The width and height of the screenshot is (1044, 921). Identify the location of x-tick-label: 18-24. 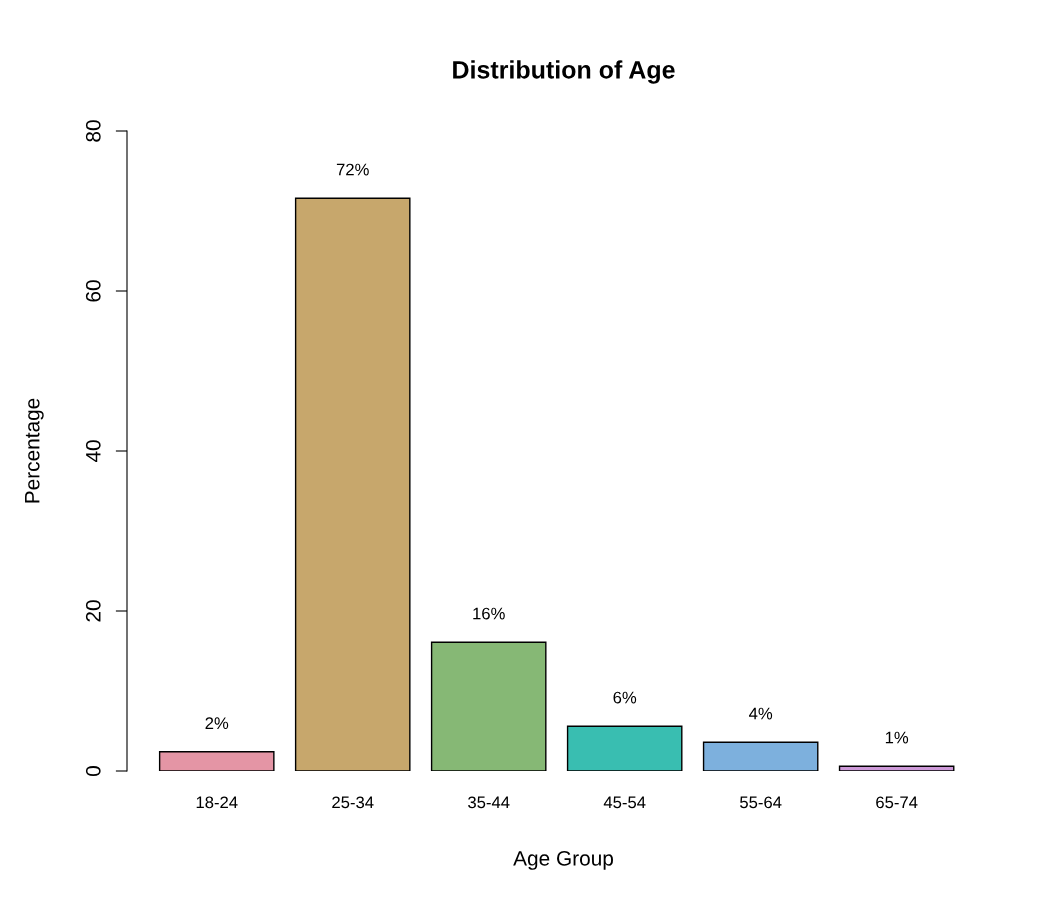
(217, 802).